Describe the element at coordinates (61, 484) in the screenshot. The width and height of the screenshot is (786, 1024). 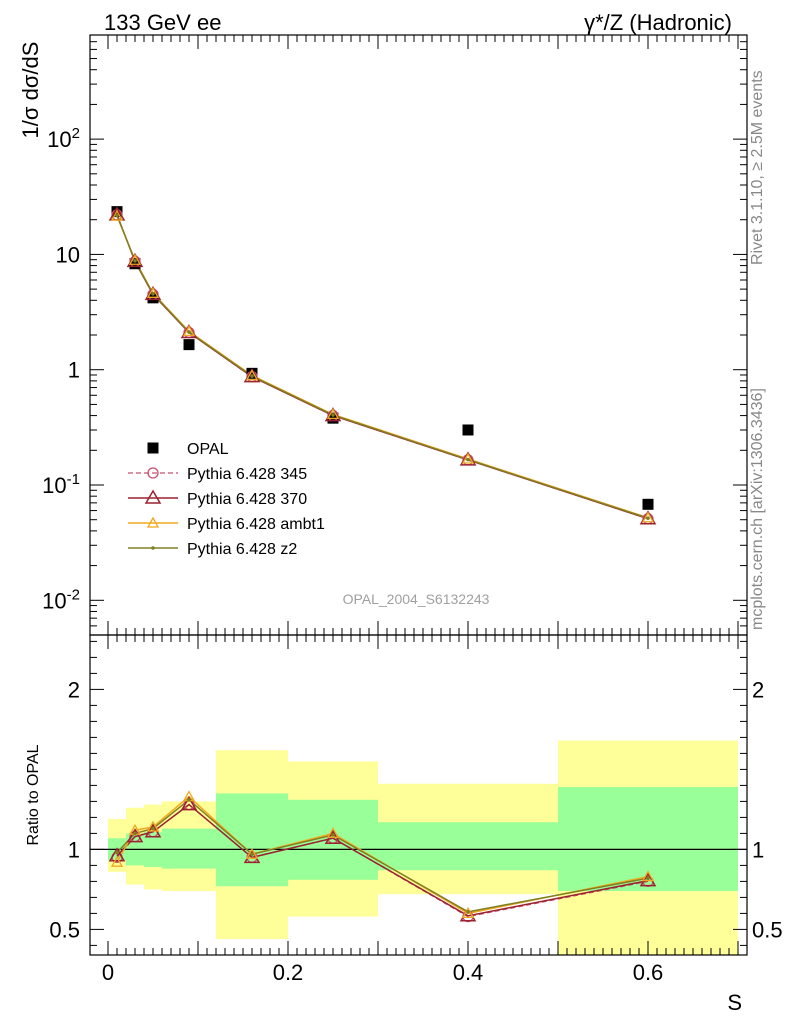
I see `y-tick-label: 10⁻¹` at that location.